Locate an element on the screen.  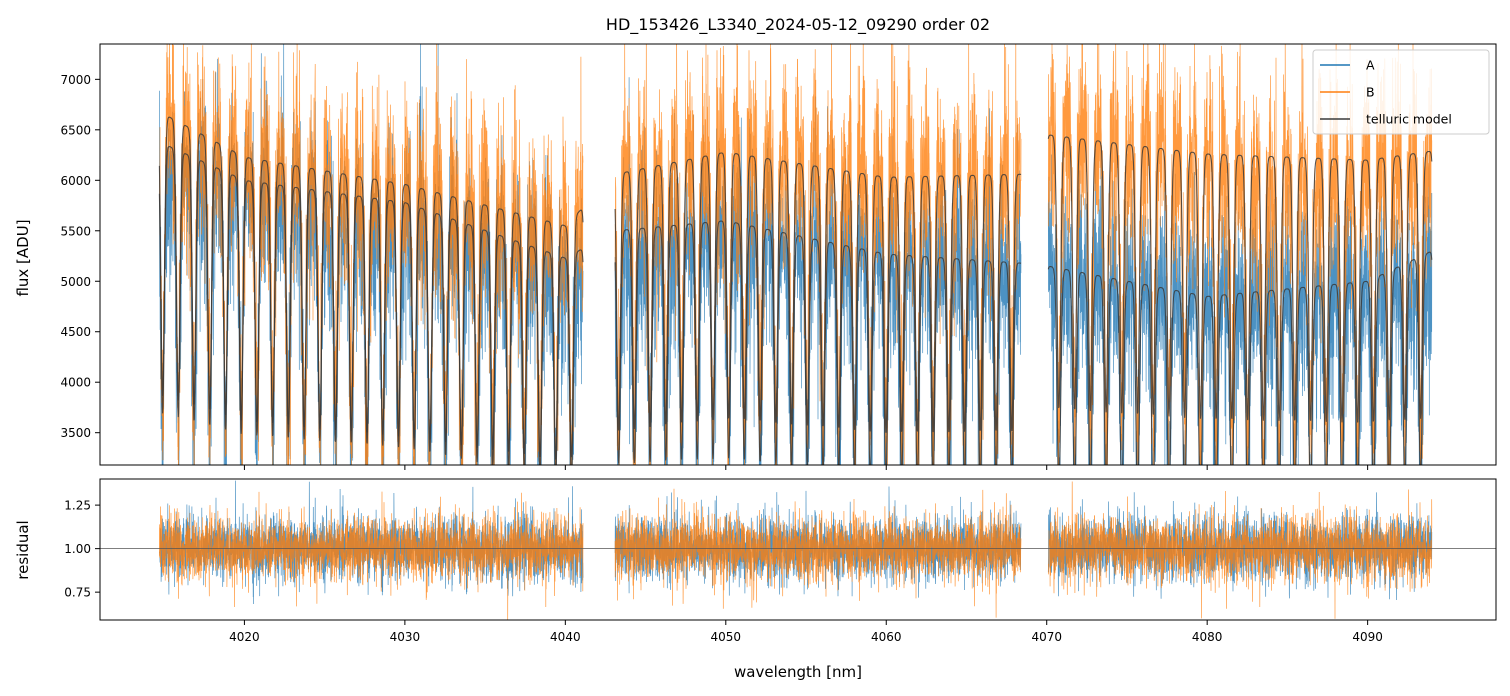
wavelength-tick-label: 4050 is located at coordinates (726, 637).